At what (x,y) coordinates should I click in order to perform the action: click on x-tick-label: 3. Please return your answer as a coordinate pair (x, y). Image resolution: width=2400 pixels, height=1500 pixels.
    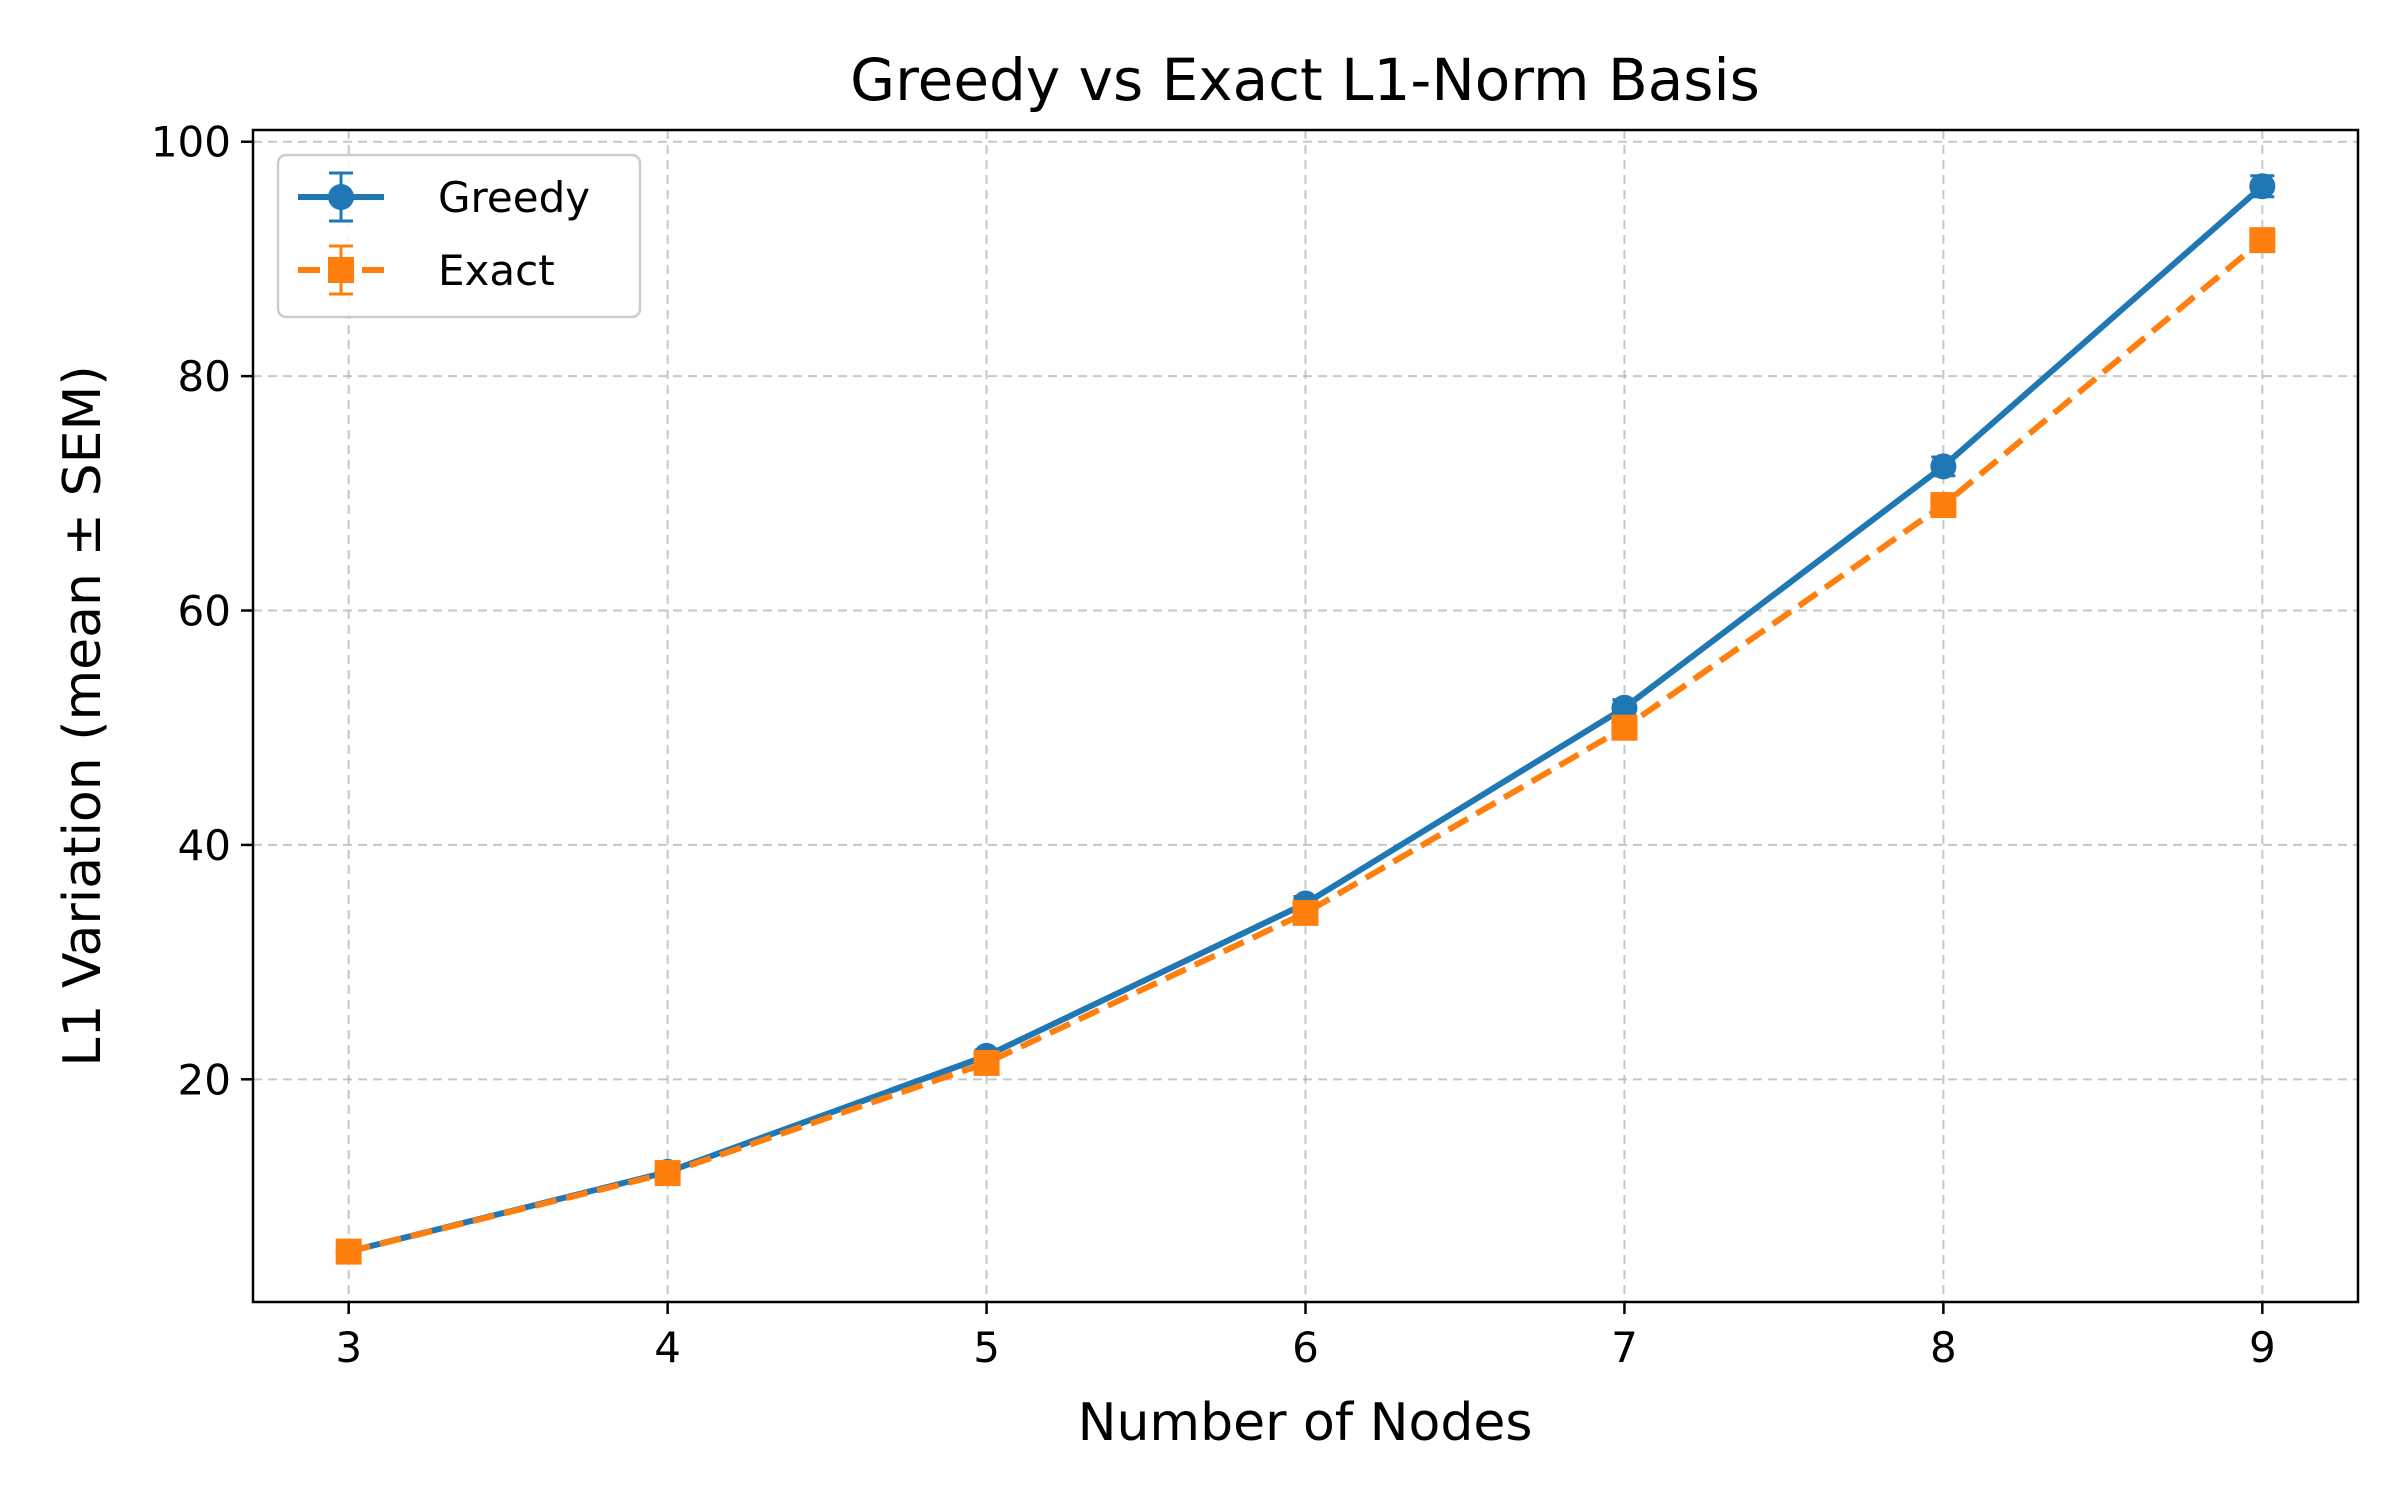
    Looking at the image, I should click on (348, 1347).